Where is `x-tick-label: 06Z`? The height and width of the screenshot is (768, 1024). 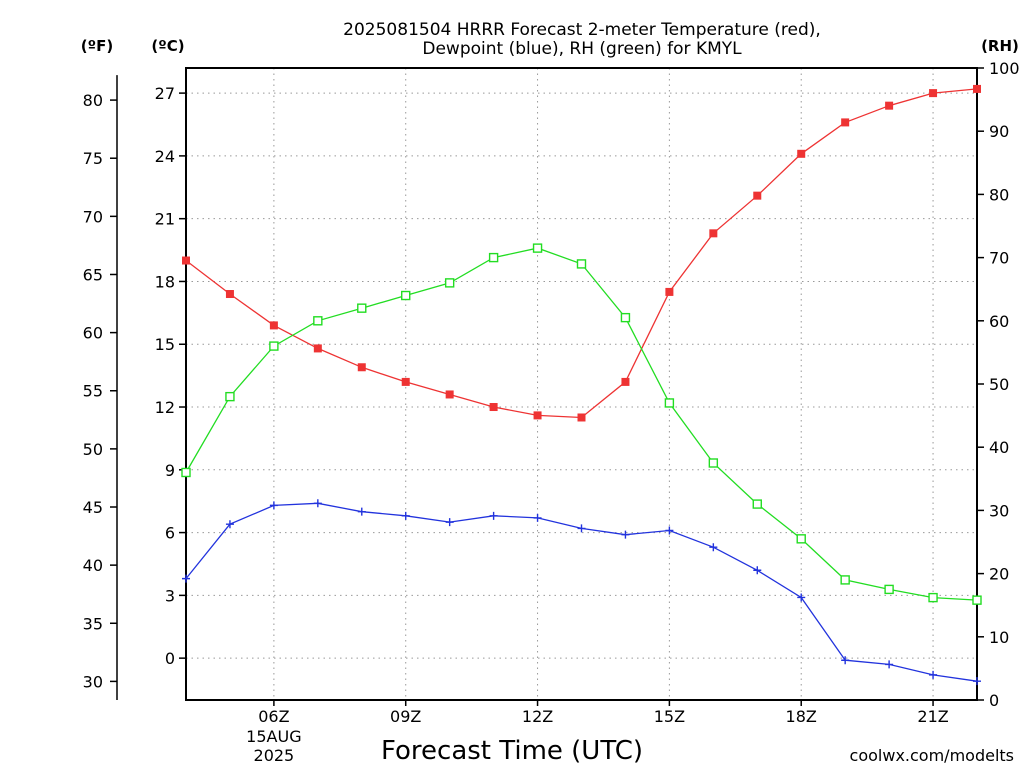 x-tick-label: 06Z is located at coordinates (273, 716).